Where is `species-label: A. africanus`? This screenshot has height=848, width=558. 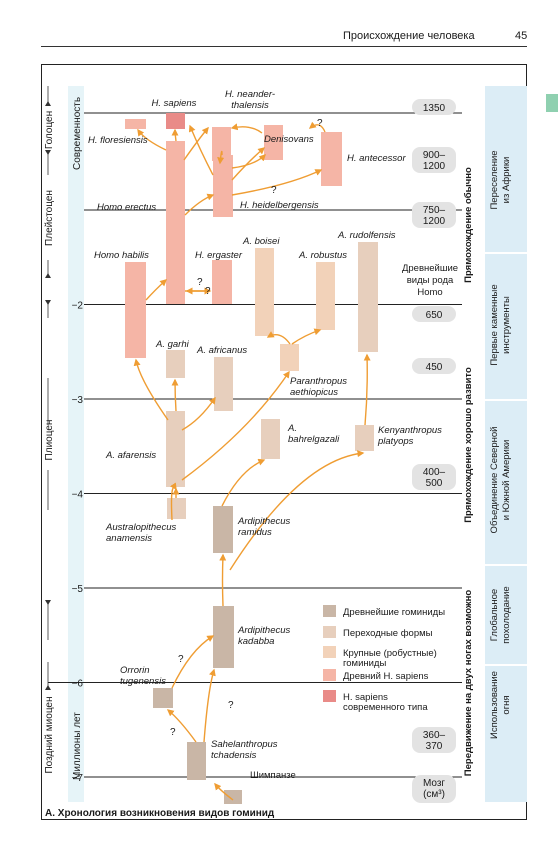 species-label: A. africanus is located at coordinates (221, 350).